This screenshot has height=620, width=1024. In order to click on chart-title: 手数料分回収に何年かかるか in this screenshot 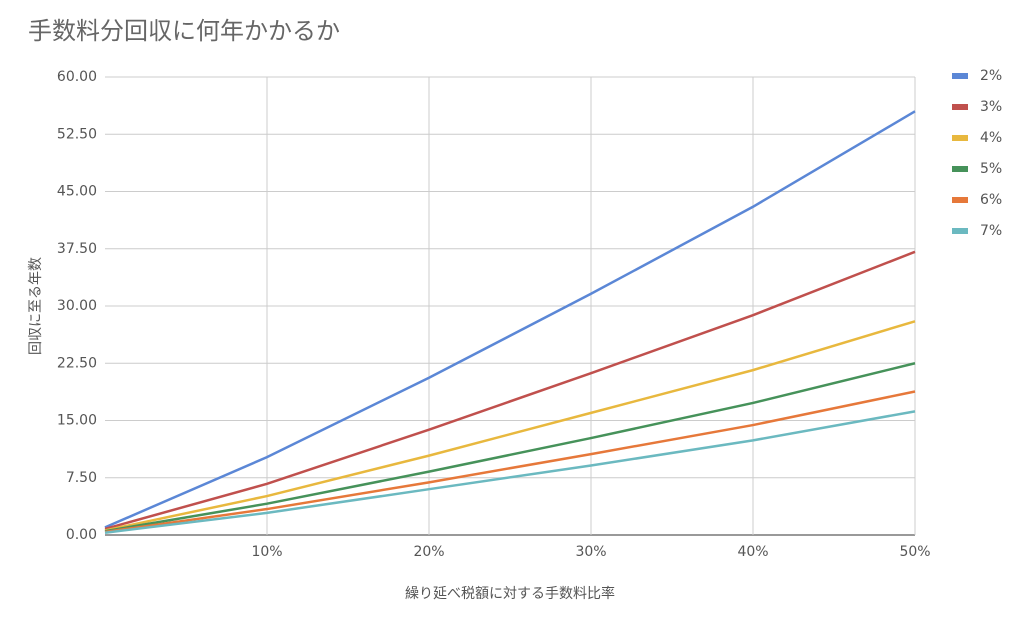, I will do `click(184, 31)`.